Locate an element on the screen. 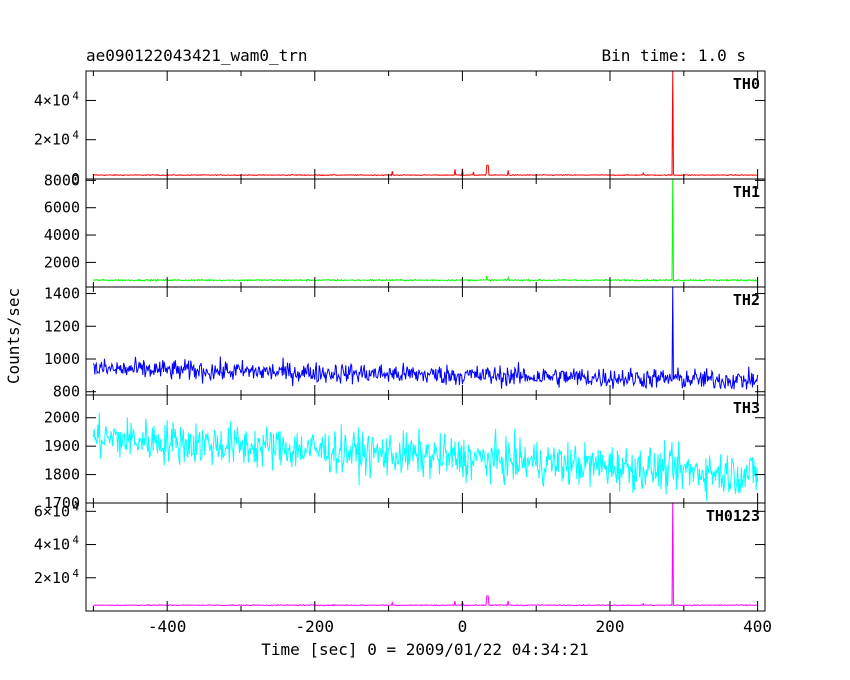  y-axis-label: Counts/sec is located at coordinates (13, 336).